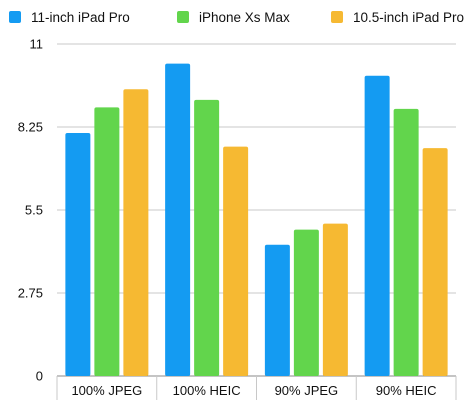 This screenshot has height=402, width=476. Describe the element at coordinates (106, 390) in the screenshot. I see `x-tick-label: 100% JPEG` at that location.